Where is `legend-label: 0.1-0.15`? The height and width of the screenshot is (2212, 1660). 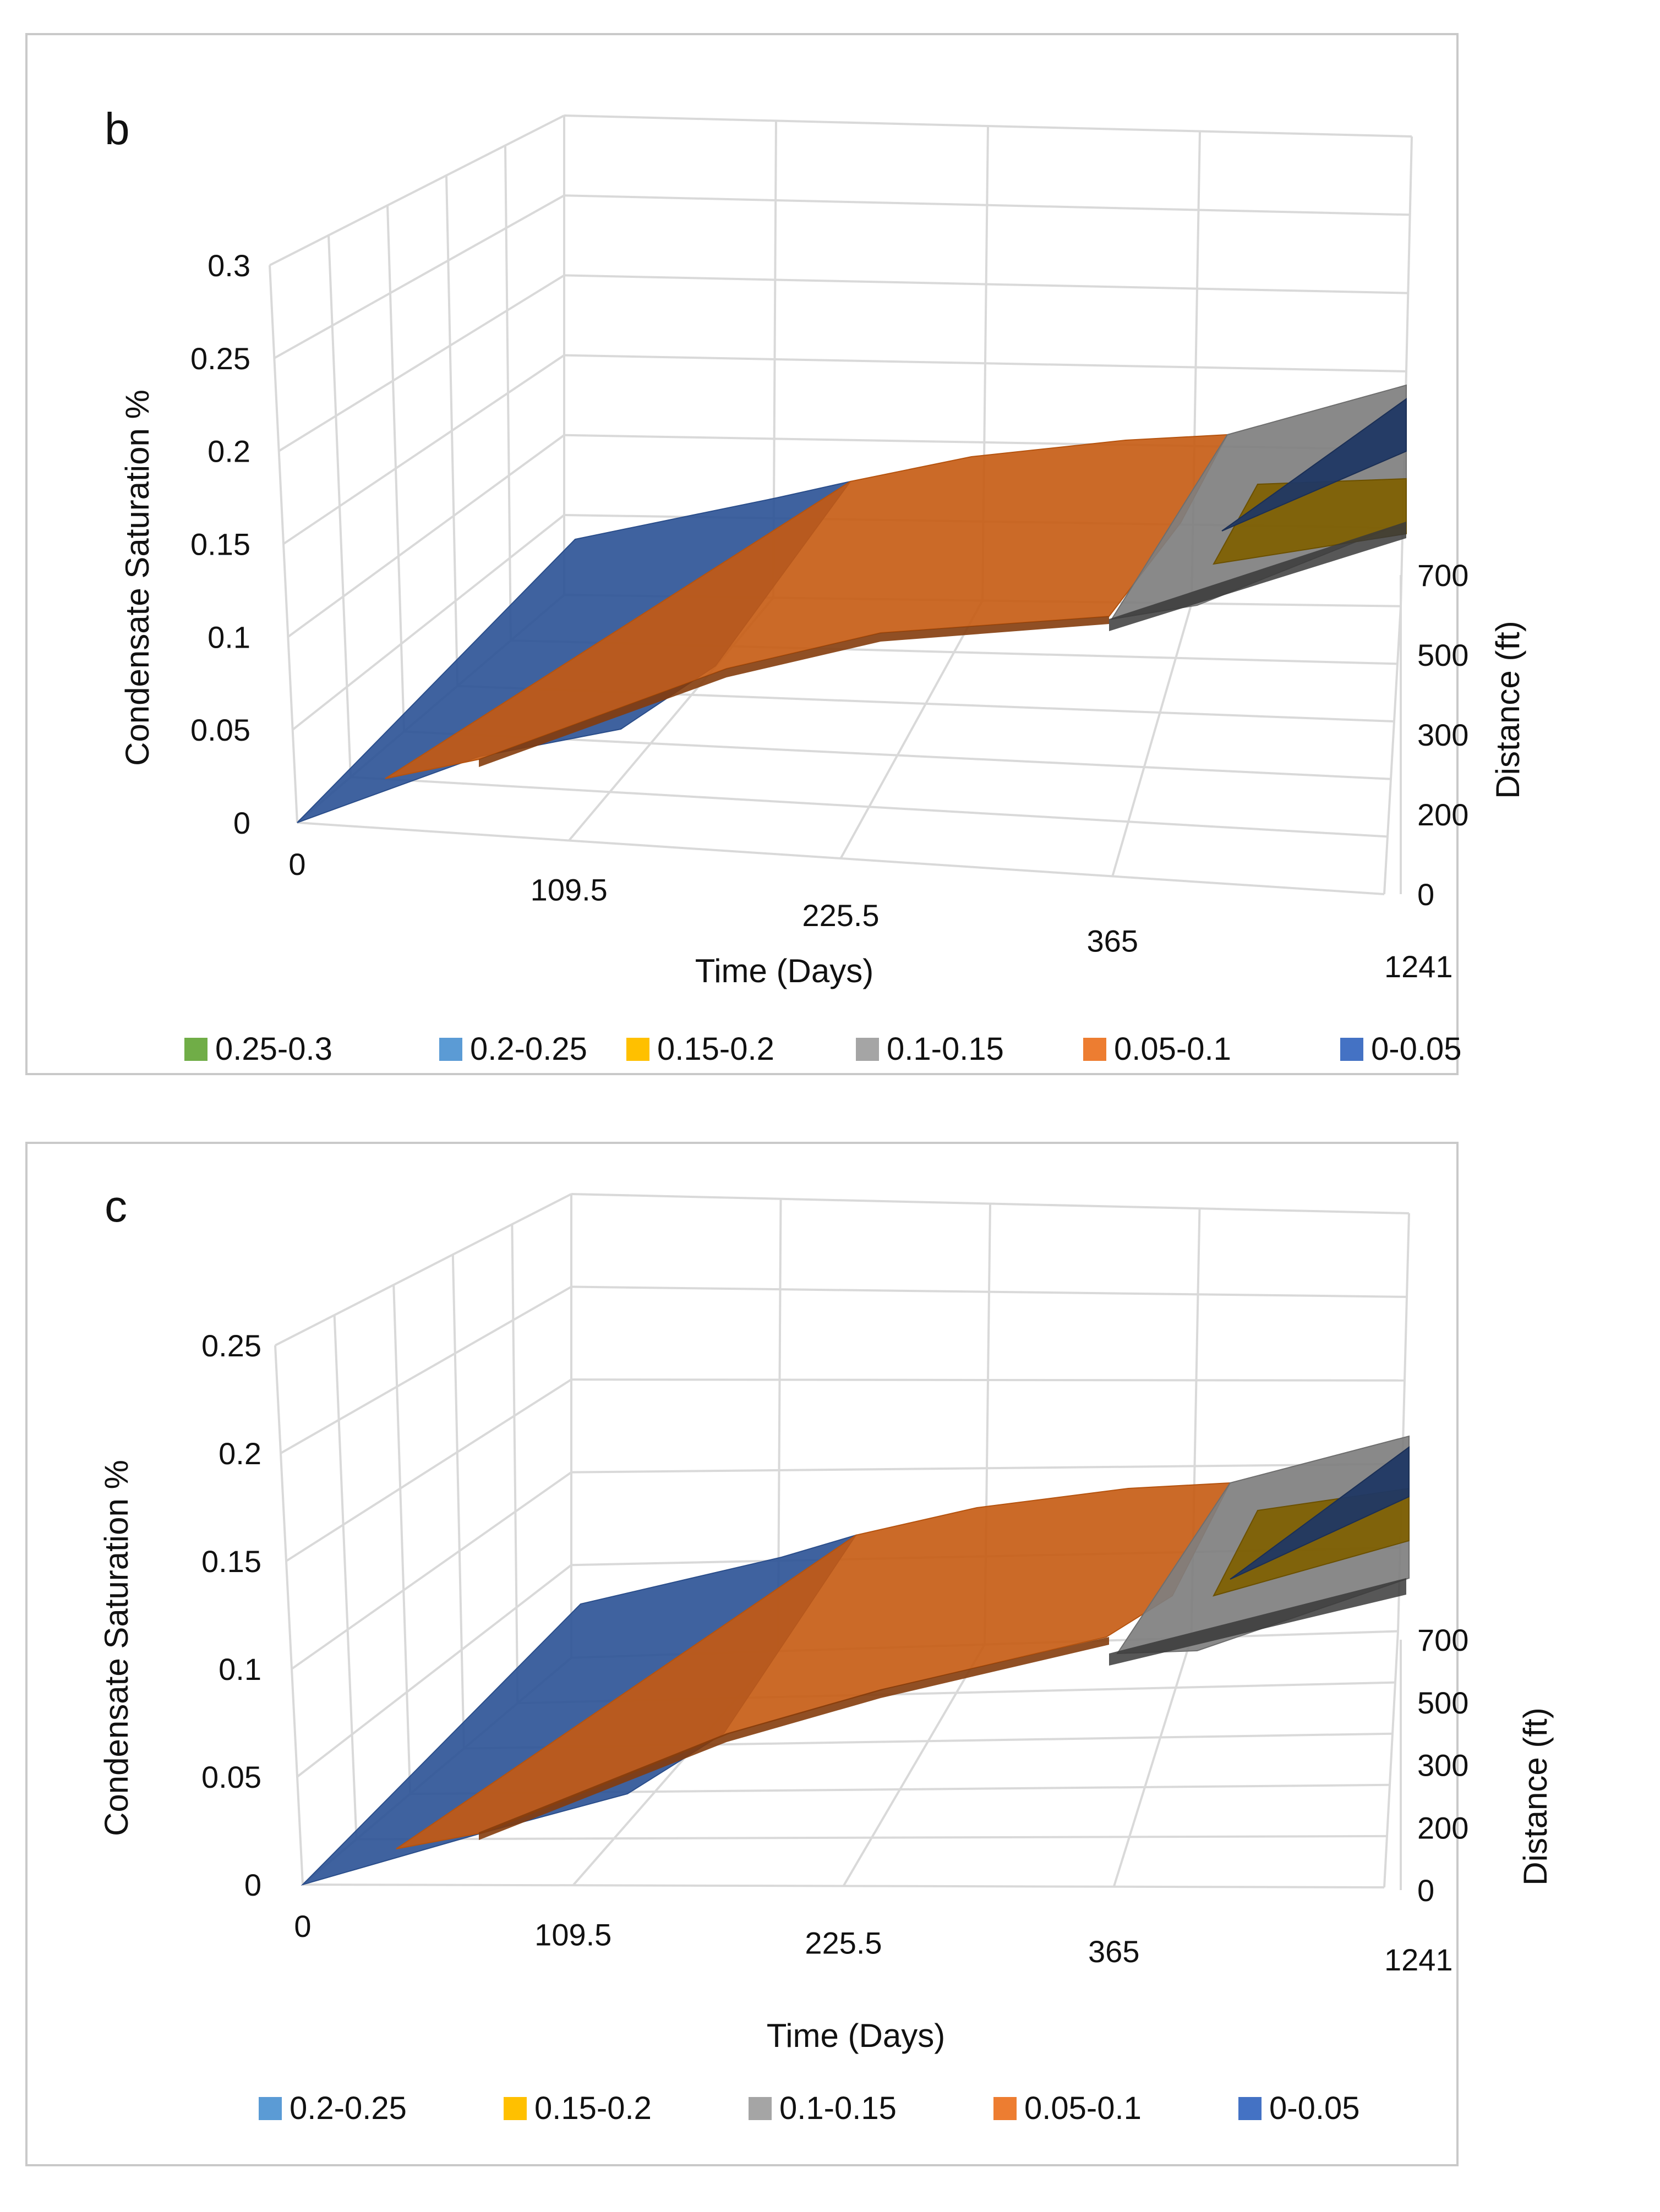 legend-label: 0.1-0.15 is located at coordinates (945, 1049).